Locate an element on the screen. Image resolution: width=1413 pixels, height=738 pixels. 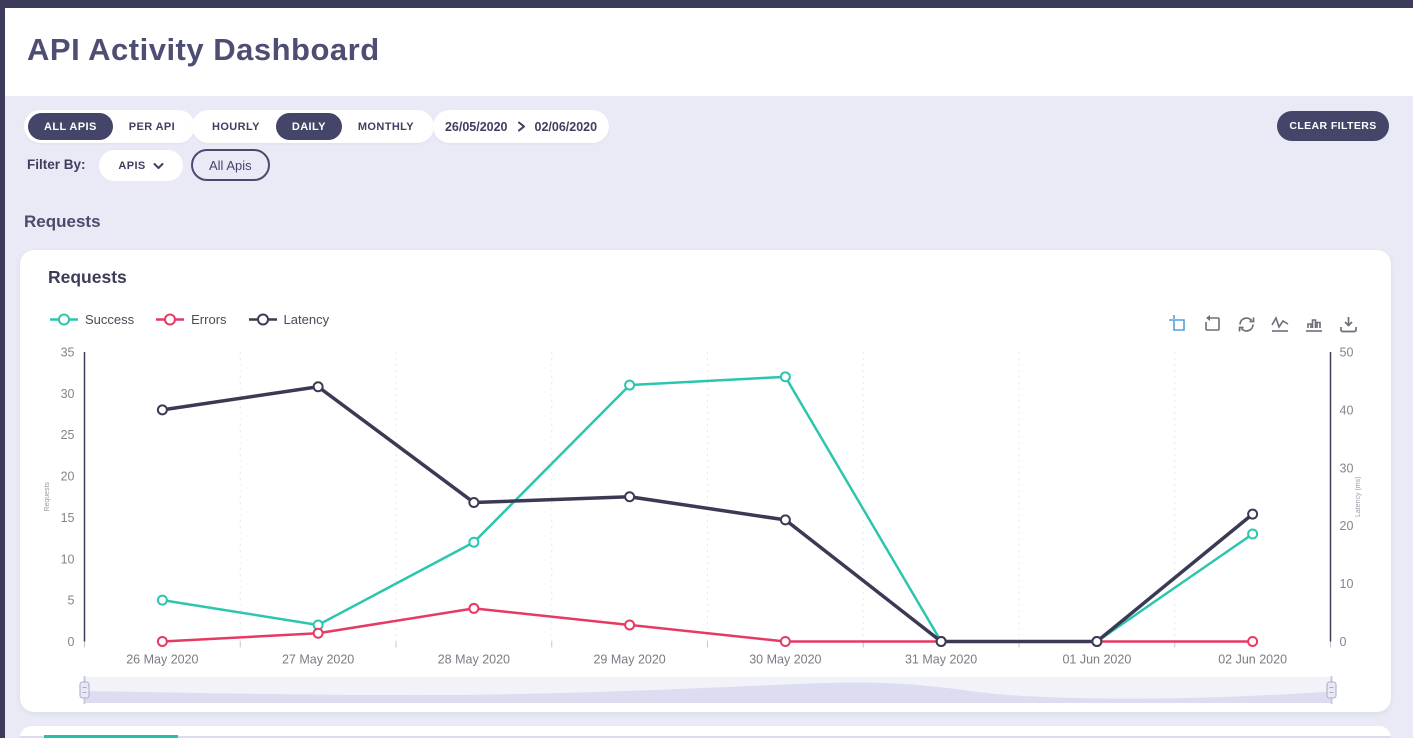
left-axis-tick-label: 35 is located at coordinates (68, 353).